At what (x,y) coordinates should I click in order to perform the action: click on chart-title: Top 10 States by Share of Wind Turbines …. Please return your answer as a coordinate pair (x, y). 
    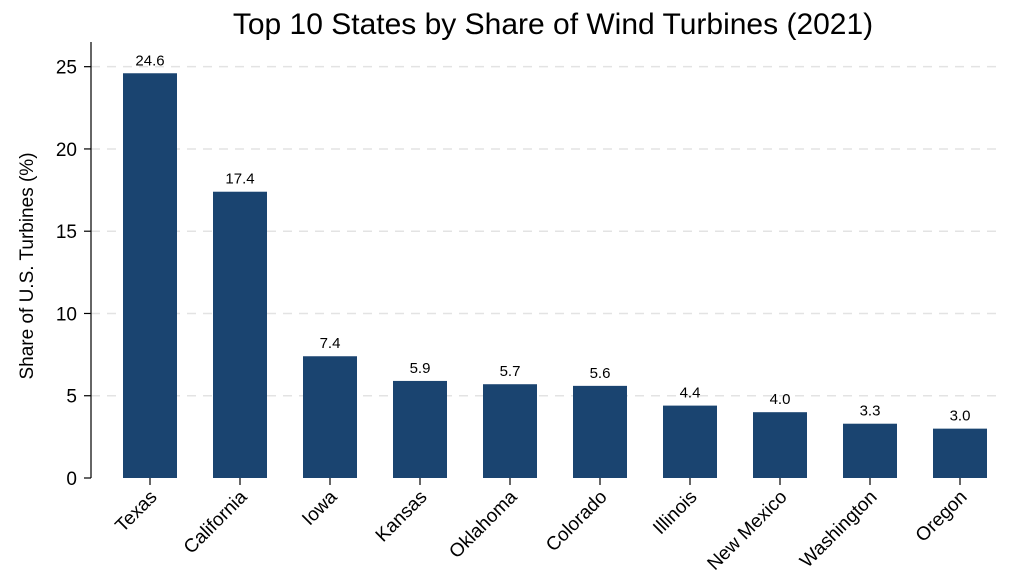
    Looking at the image, I should click on (553, 24).